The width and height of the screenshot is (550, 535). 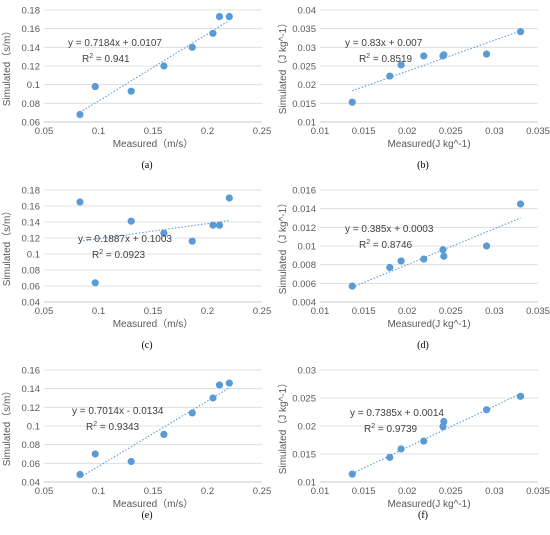 I want to click on x-tick-label: 0.025, so click(x=451, y=131).